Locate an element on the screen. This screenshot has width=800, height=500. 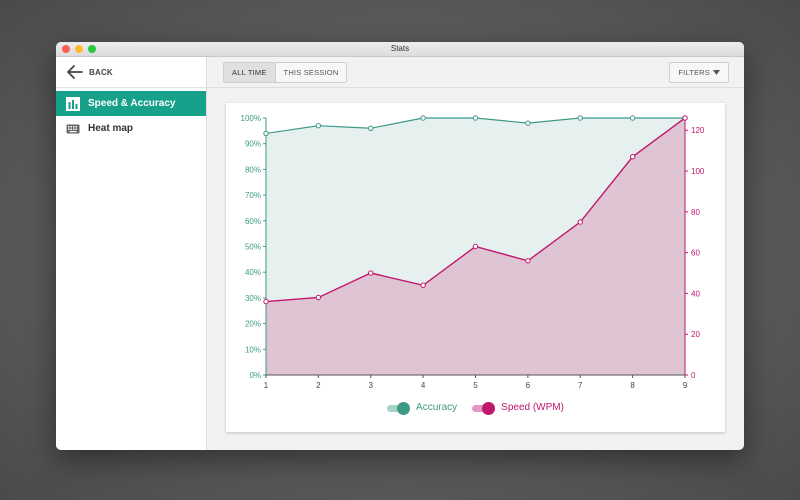
legend-toggle-accuracy: Accuracy is located at coordinates (422, 408).